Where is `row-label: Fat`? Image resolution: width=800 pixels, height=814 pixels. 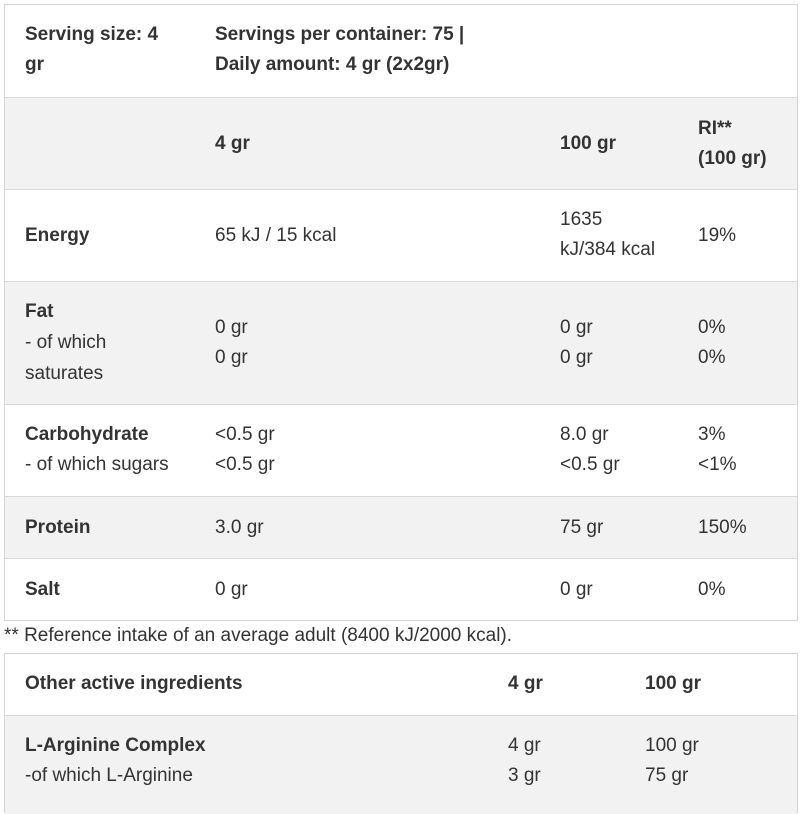
row-label: Fat is located at coordinates (39, 311).